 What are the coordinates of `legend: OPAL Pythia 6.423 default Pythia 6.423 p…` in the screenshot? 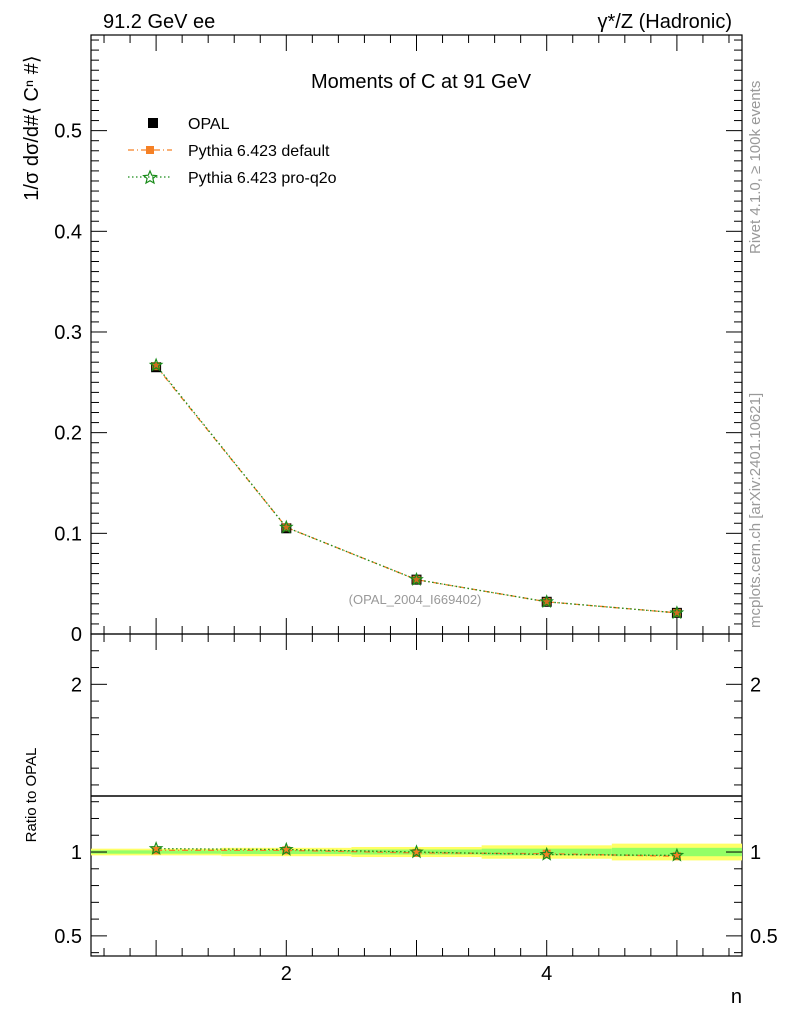 It's located at (232, 151).